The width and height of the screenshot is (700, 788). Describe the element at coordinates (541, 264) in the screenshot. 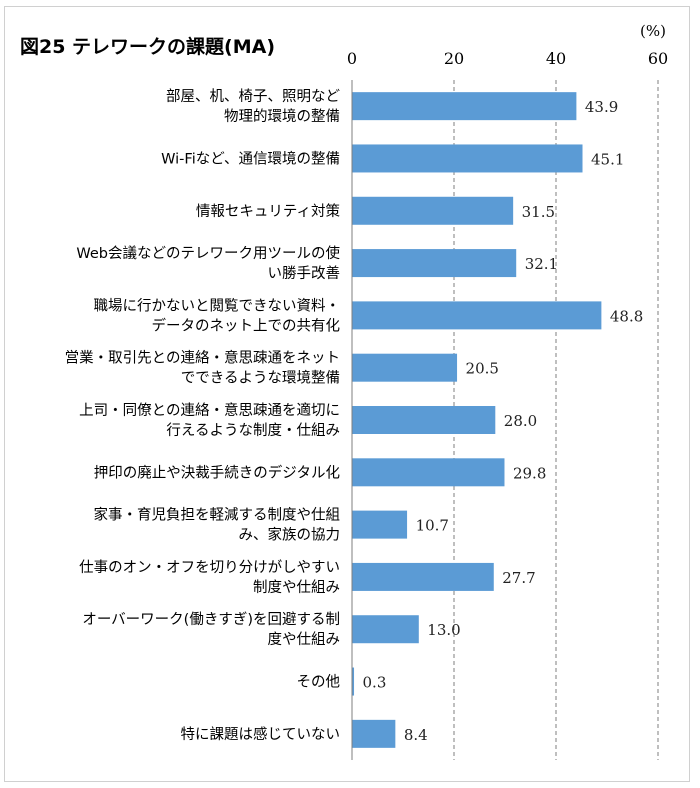

I see `data-label: 32.1` at that location.